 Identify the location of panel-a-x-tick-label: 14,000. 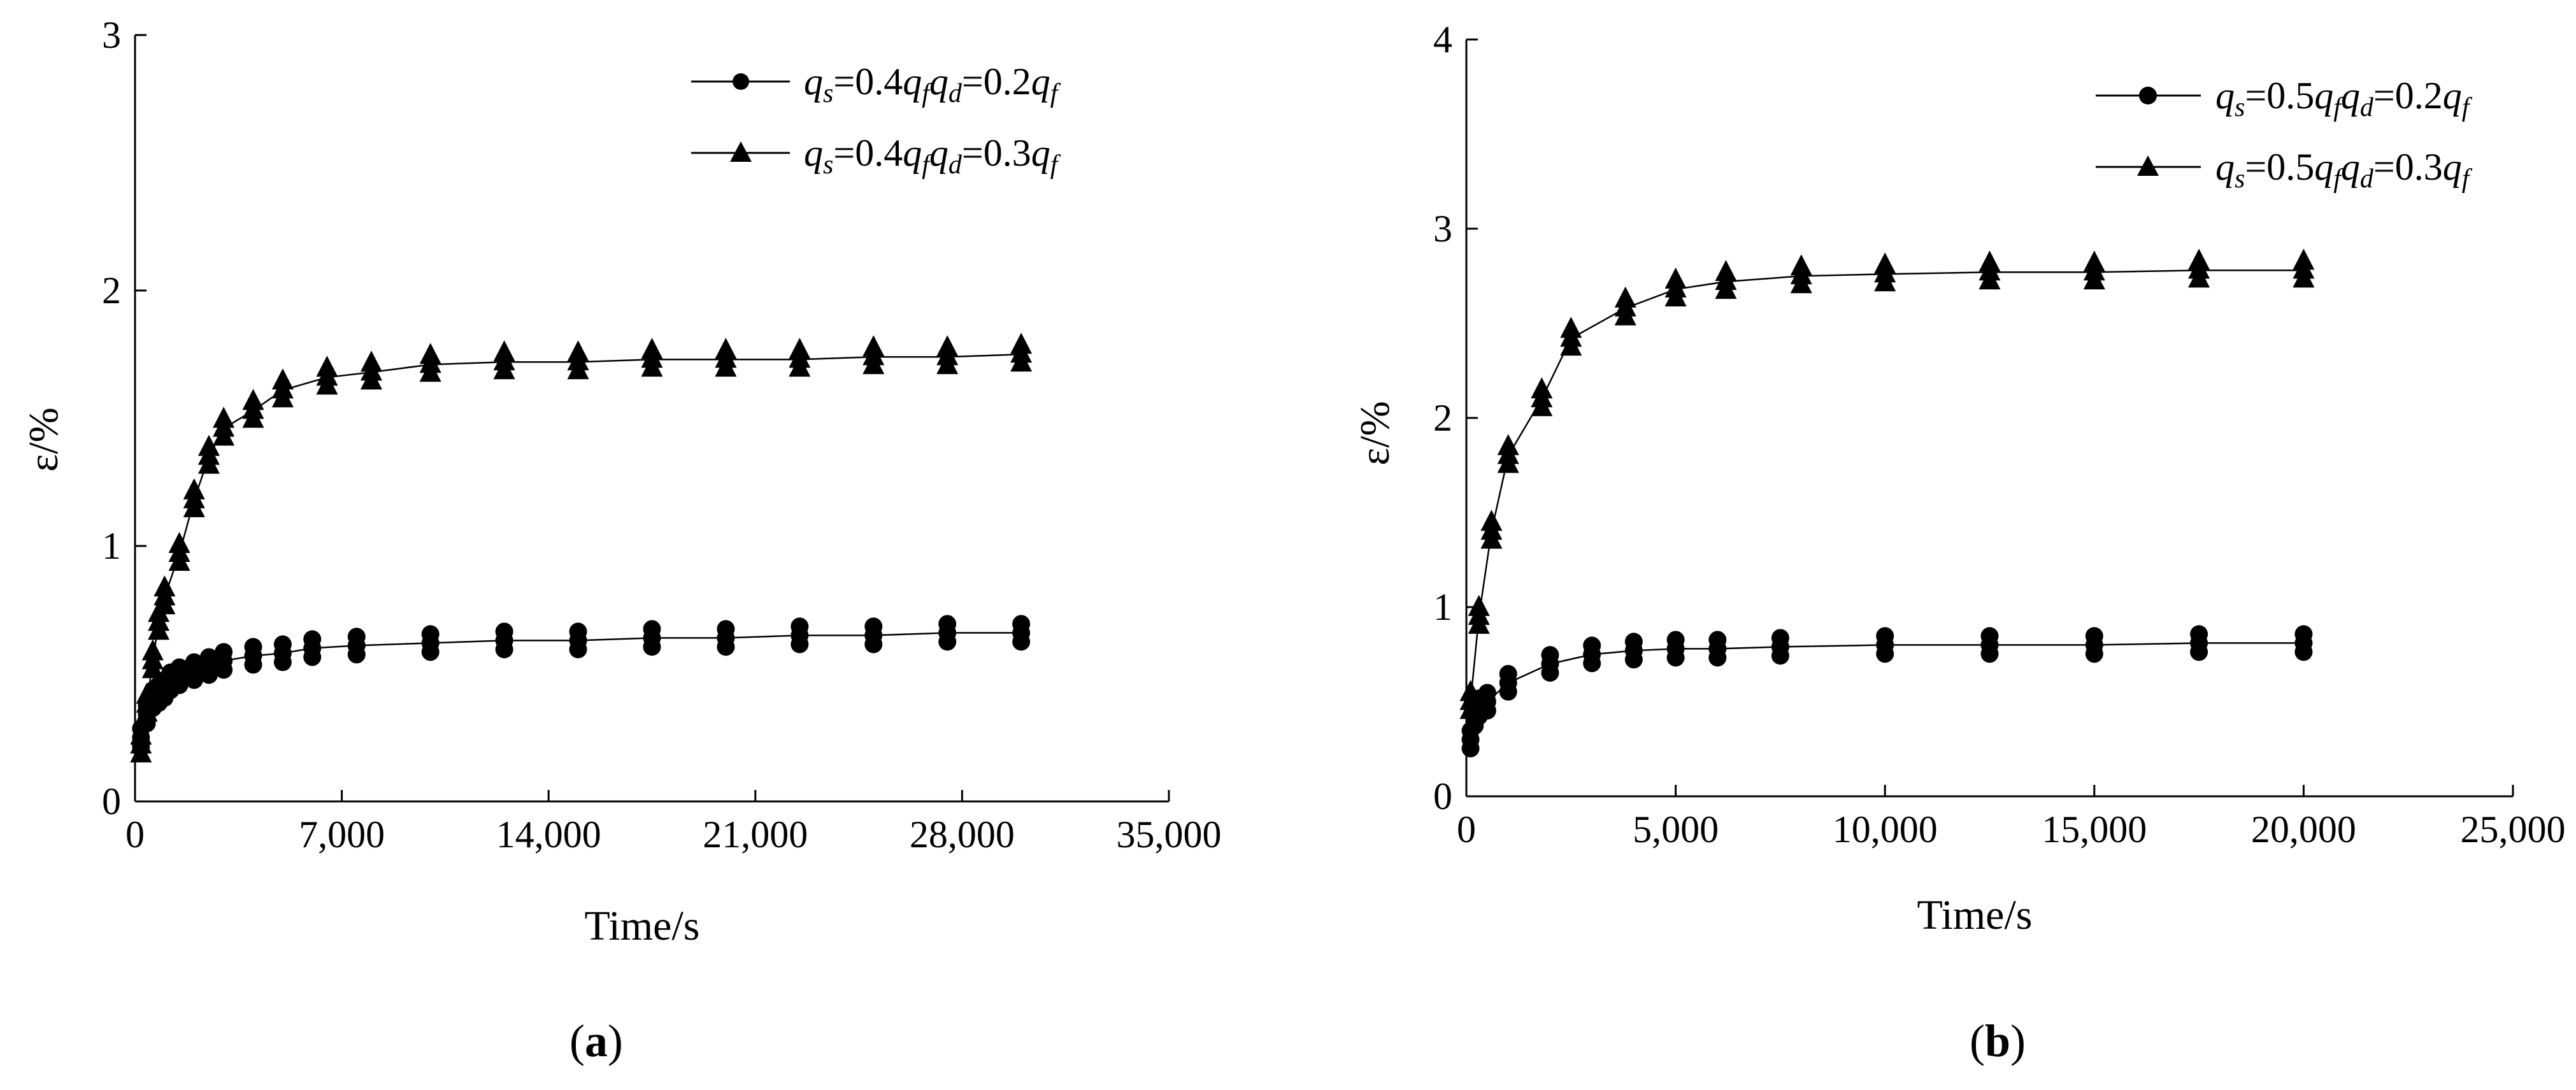
(549, 835).